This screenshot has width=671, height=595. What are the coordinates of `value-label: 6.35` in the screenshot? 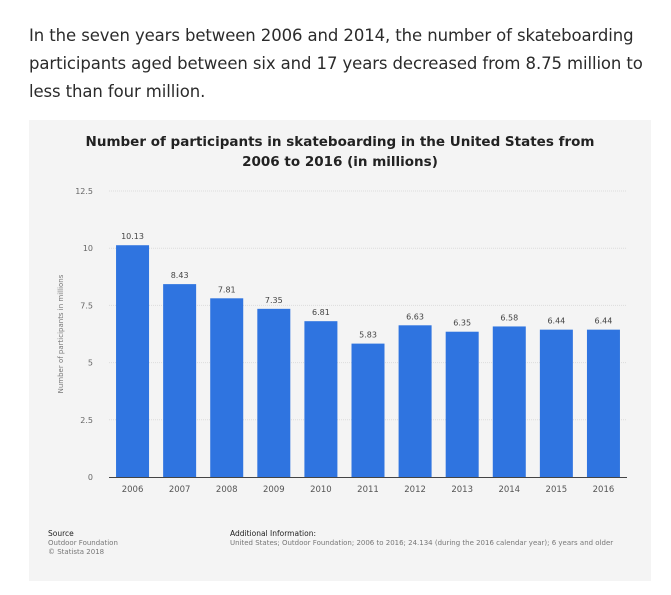 It's located at (462, 323).